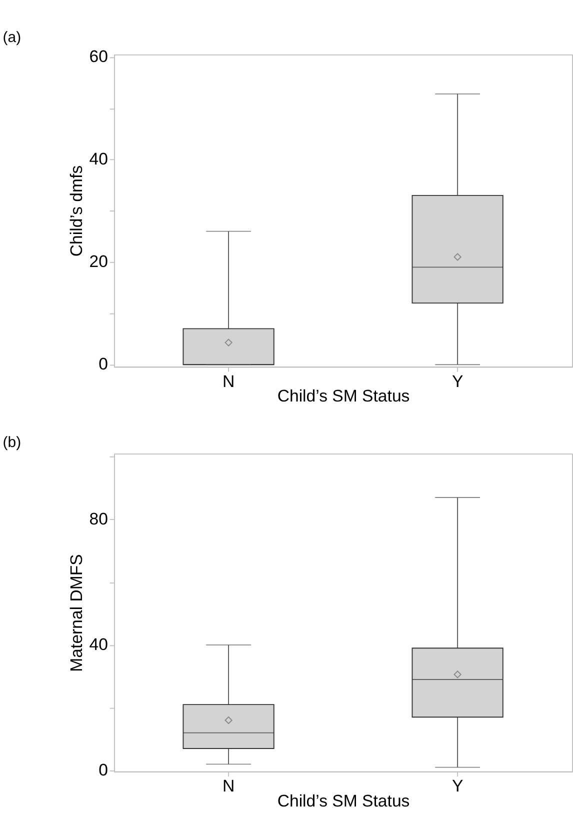 The height and width of the screenshot is (835, 573). Describe the element at coordinates (76, 211) in the screenshot. I see `y-axis-title: Child’s dmfs` at that location.